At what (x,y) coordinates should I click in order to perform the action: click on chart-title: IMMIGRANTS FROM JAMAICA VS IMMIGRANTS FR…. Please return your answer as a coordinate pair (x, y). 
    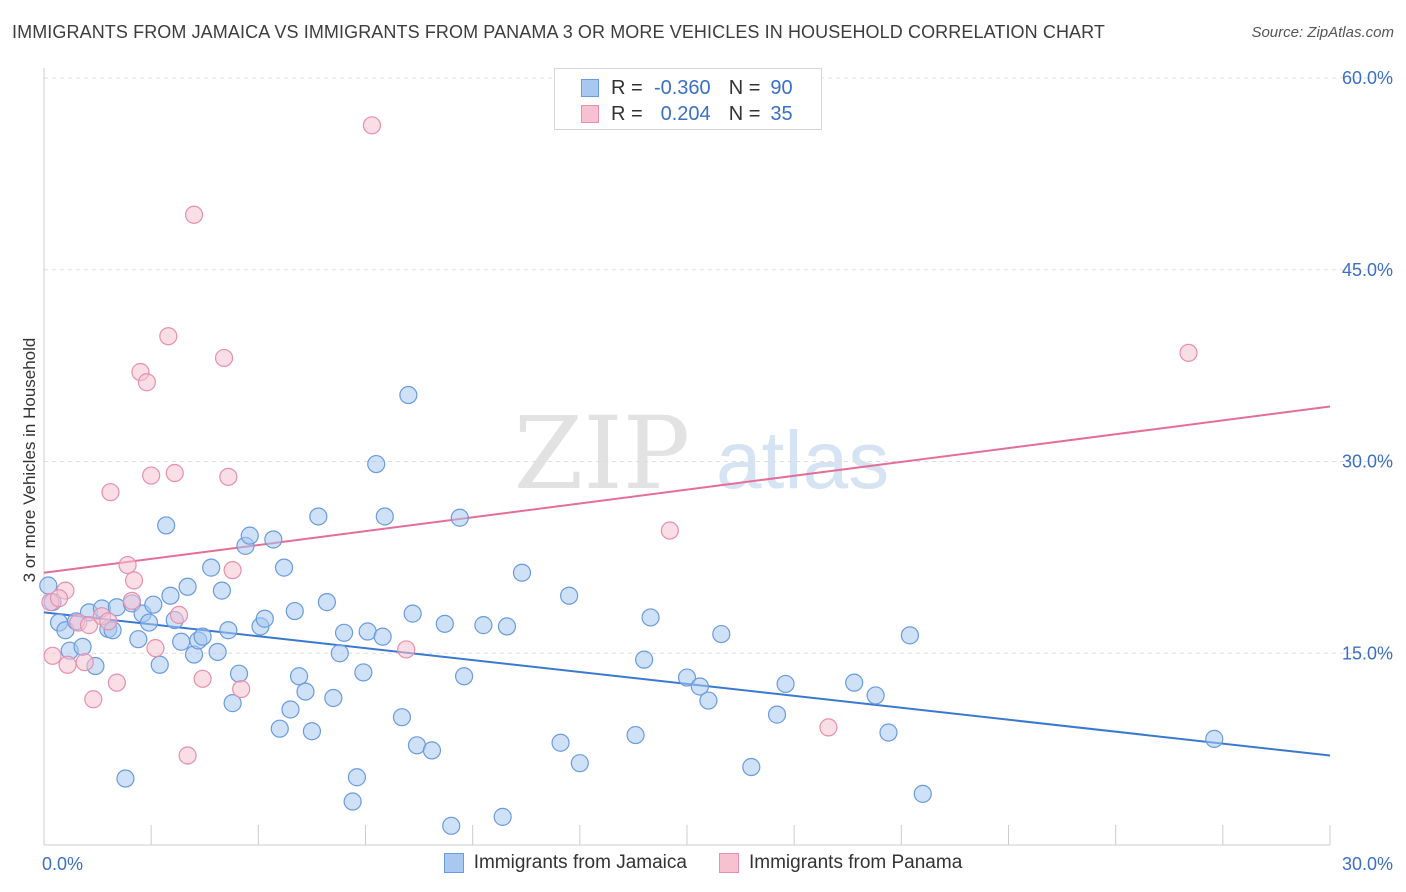
    Looking at the image, I should click on (559, 32).